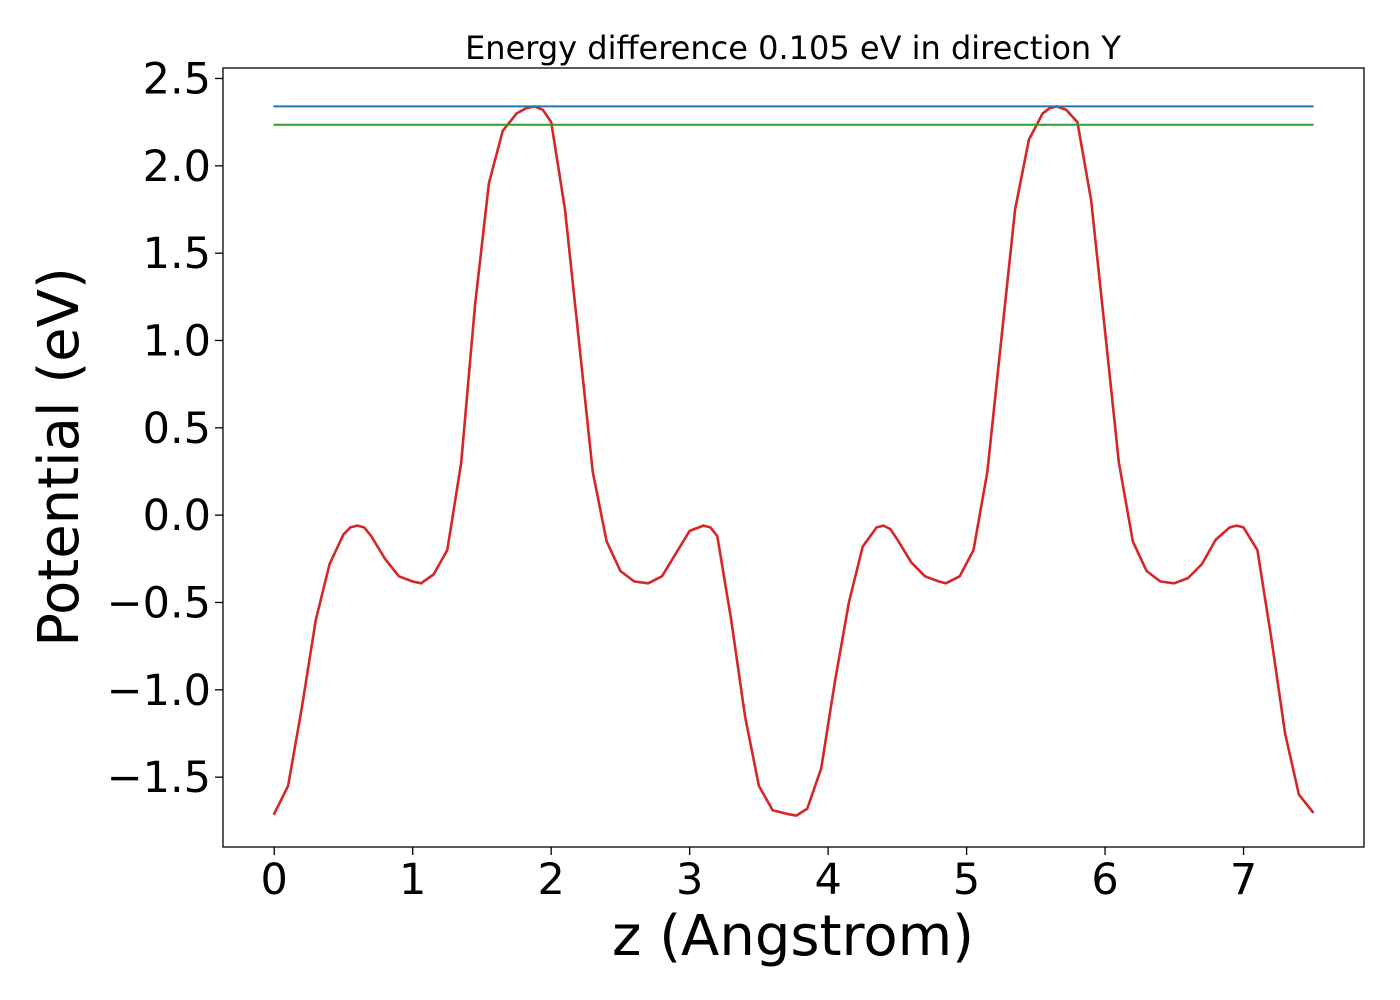 Image resolution: width=1400 pixels, height=1000 pixels. What do you see at coordinates (689, 880) in the screenshot?
I see `x-tick-label: 3` at bounding box center [689, 880].